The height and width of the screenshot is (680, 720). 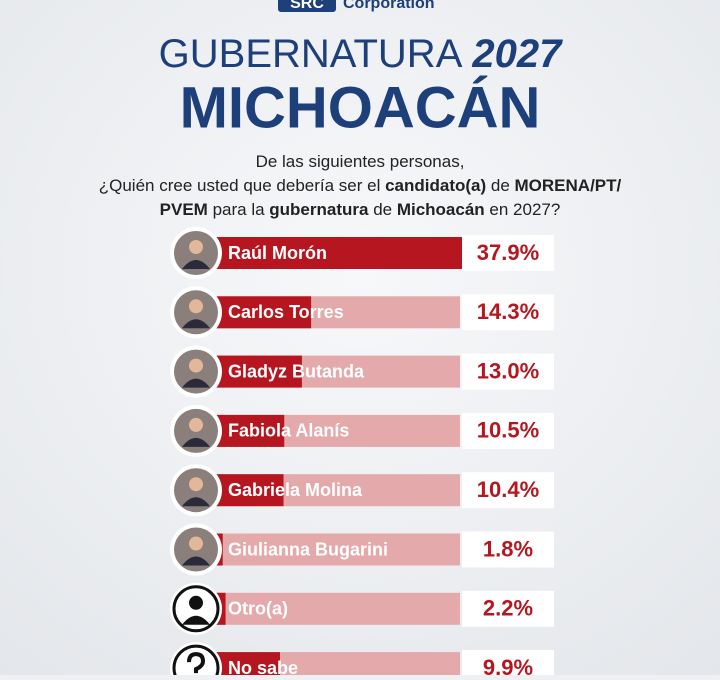 I want to click on logo: SRC, so click(x=307, y=6).